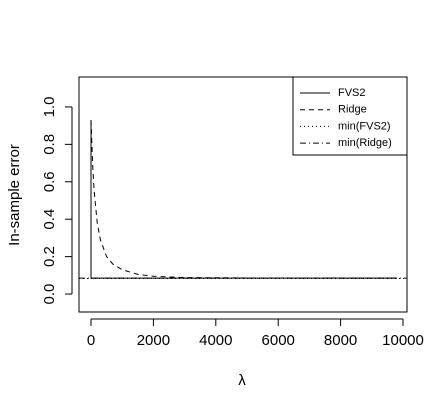 Image resolution: width=448 pixels, height=410 pixels. I want to click on y-tick-label: 0.8, so click(49, 144).